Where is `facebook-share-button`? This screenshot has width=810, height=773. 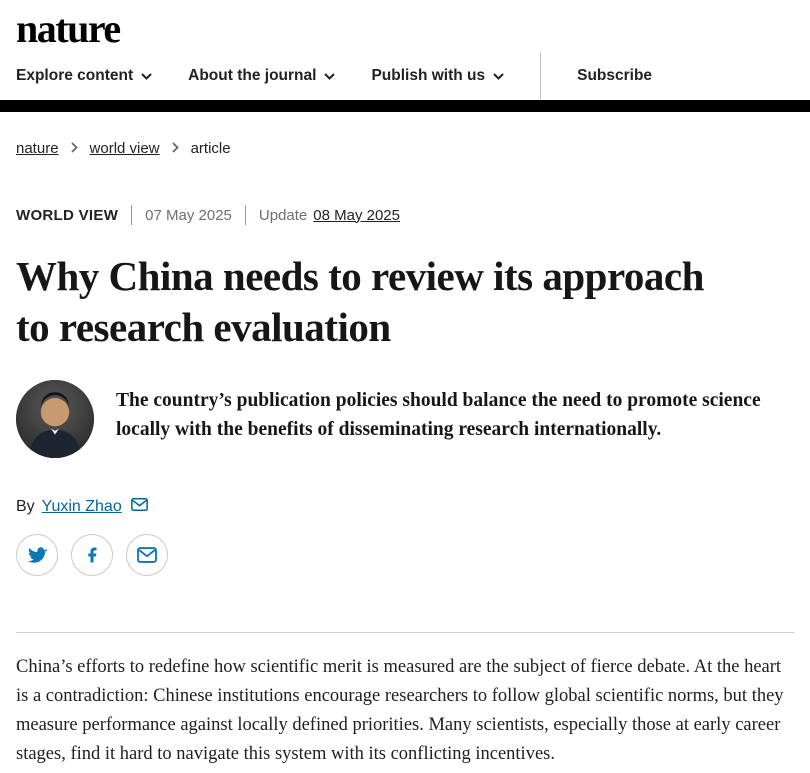
facebook-share-button is located at coordinates (92, 554).